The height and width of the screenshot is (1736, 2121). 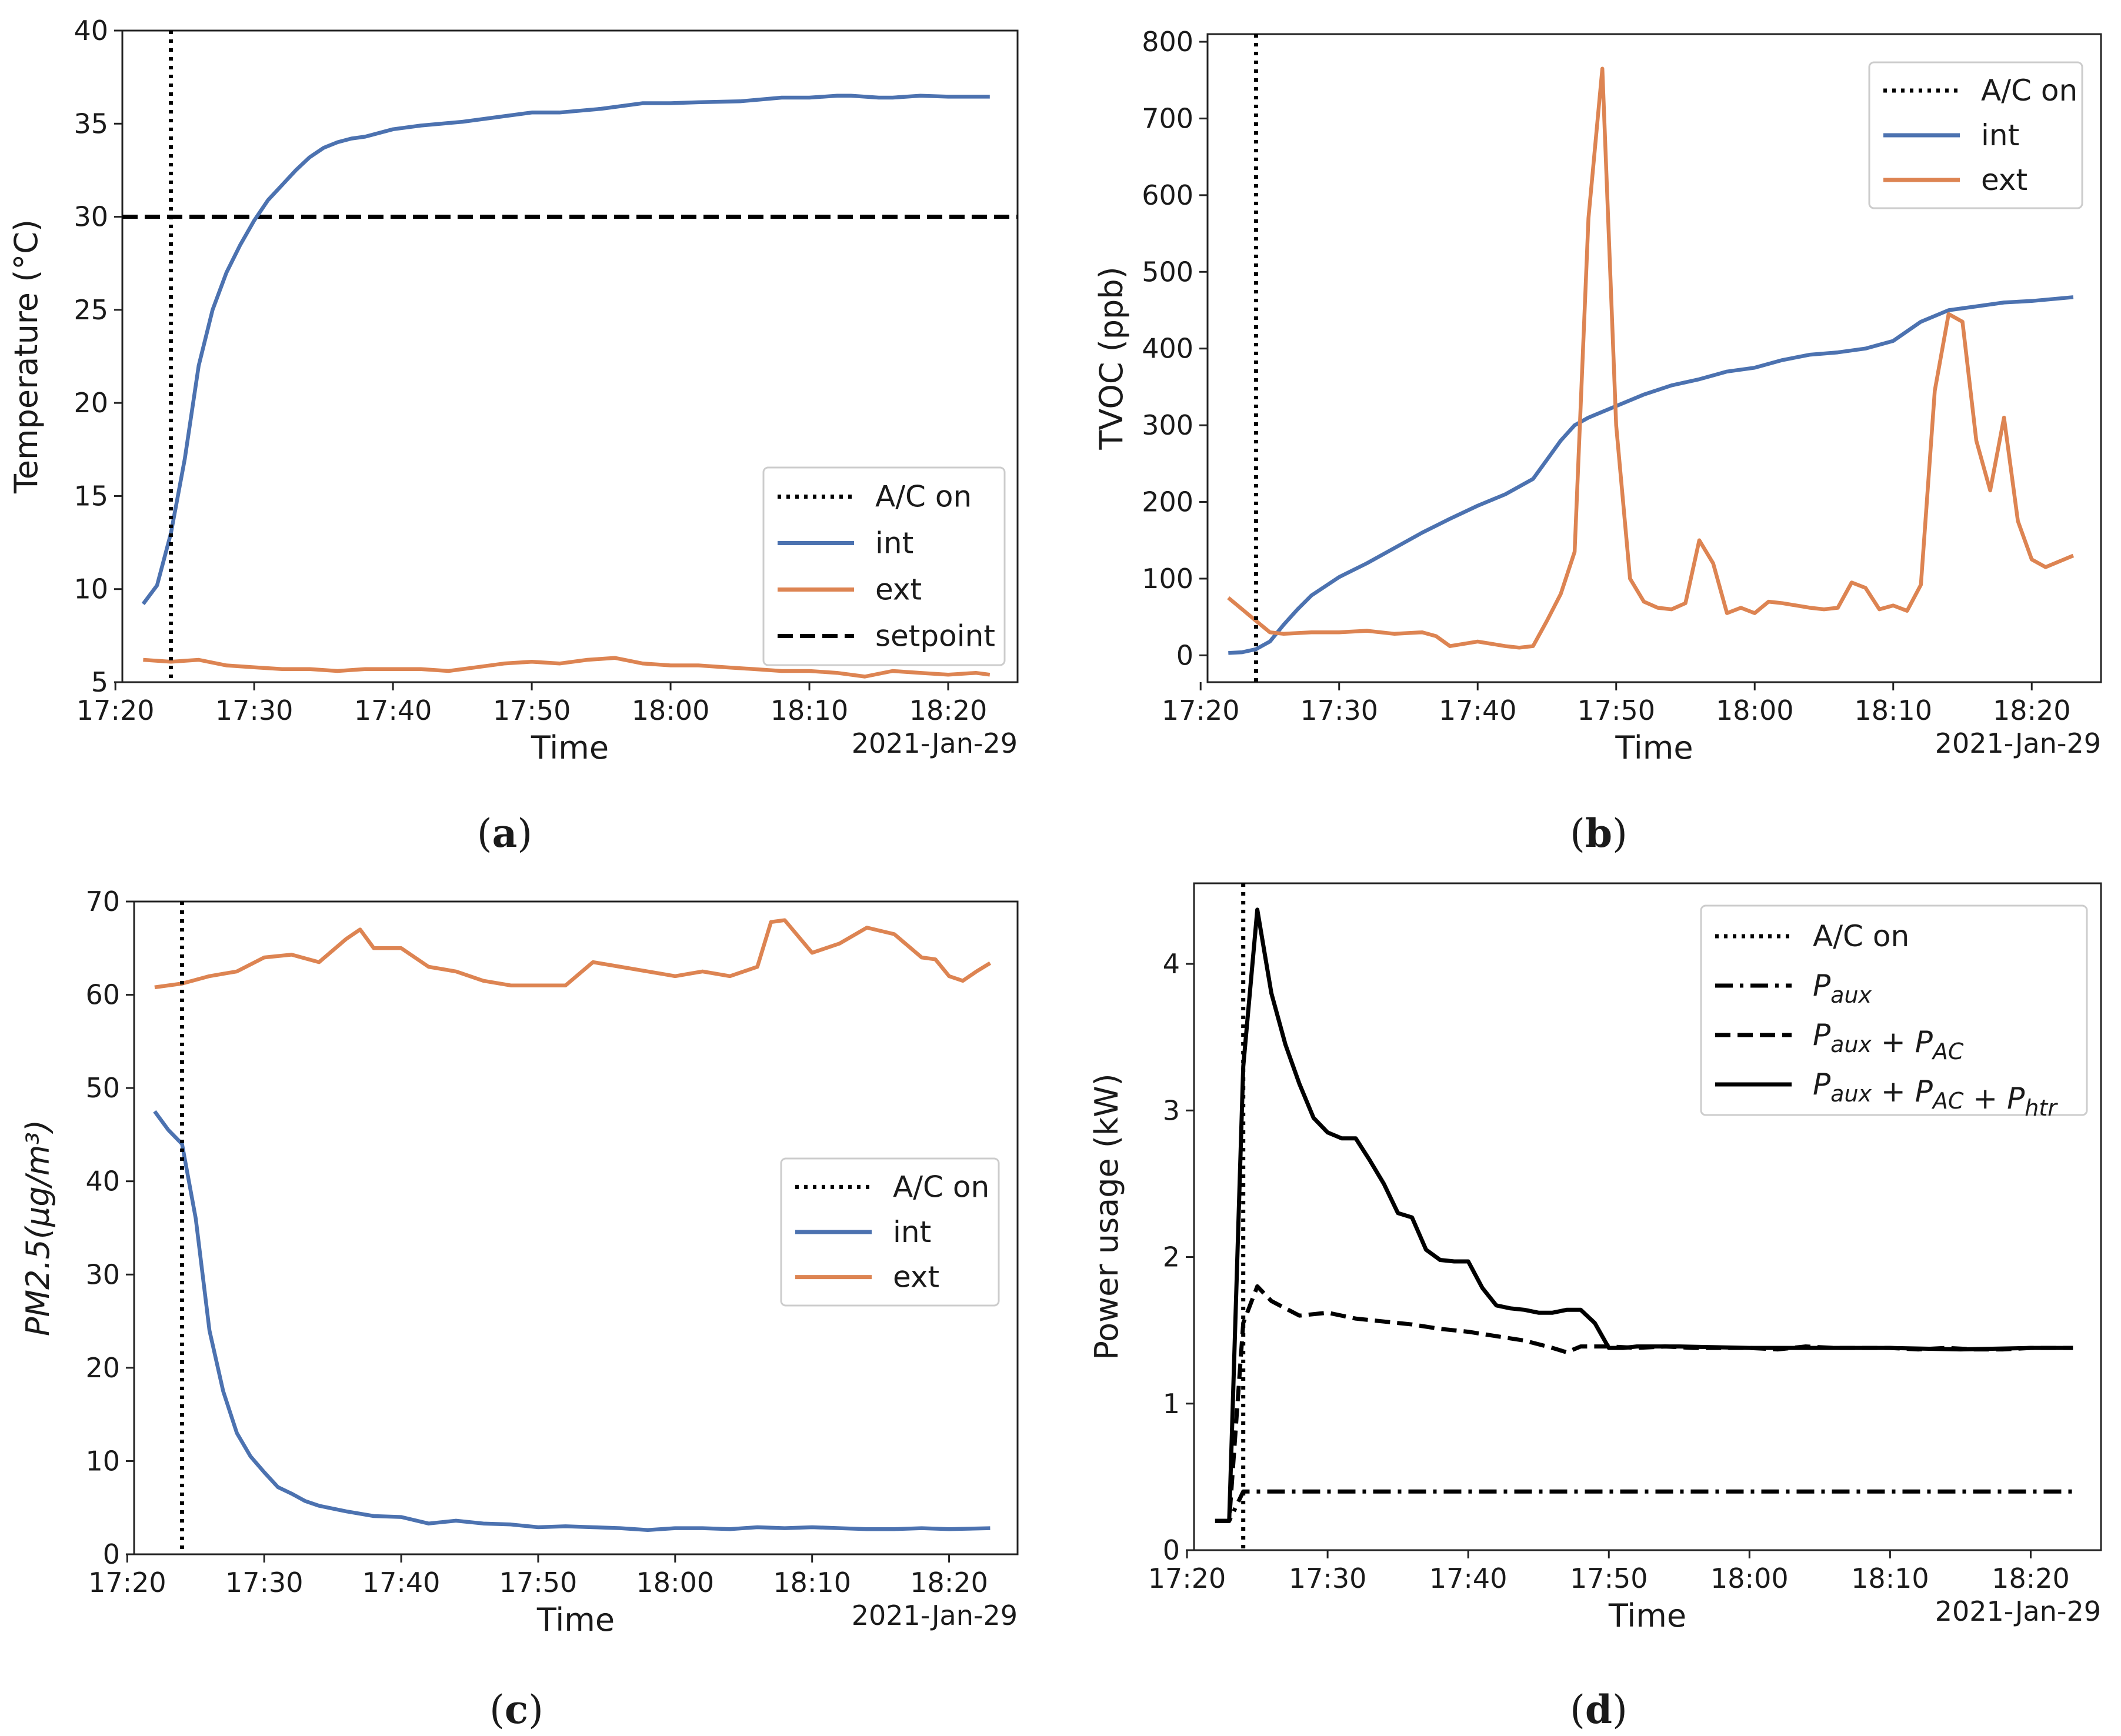 What do you see at coordinates (1171, 1257) in the screenshot?
I see `y-tick-label: 2` at bounding box center [1171, 1257].